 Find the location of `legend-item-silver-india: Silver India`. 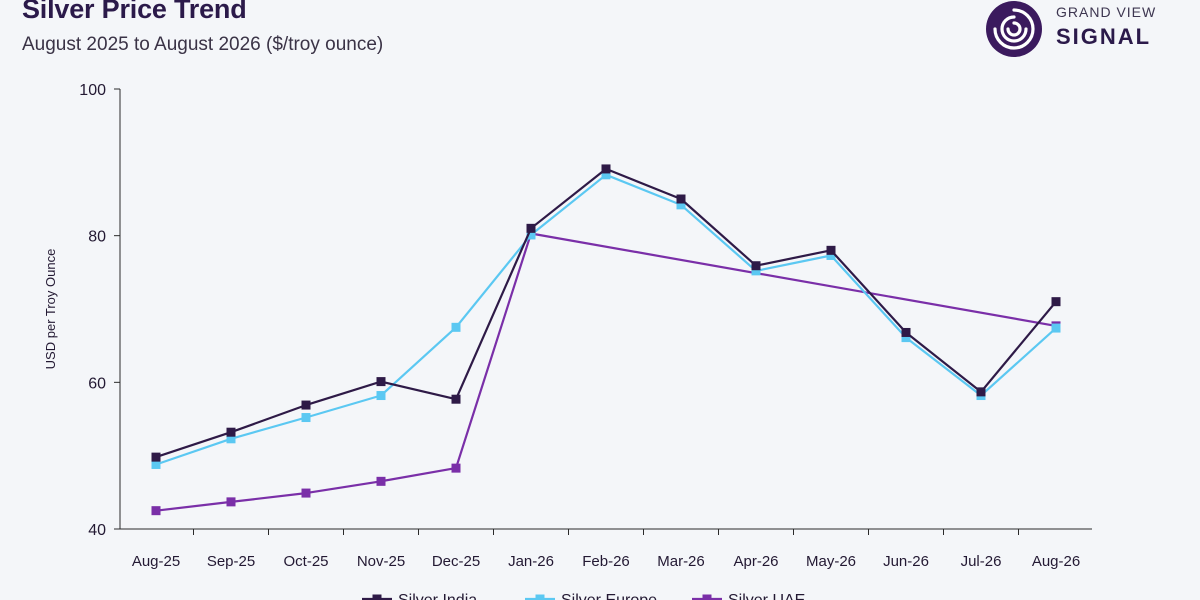

legend-item-silver-india: Silver India is located at coordinates (419, 596).